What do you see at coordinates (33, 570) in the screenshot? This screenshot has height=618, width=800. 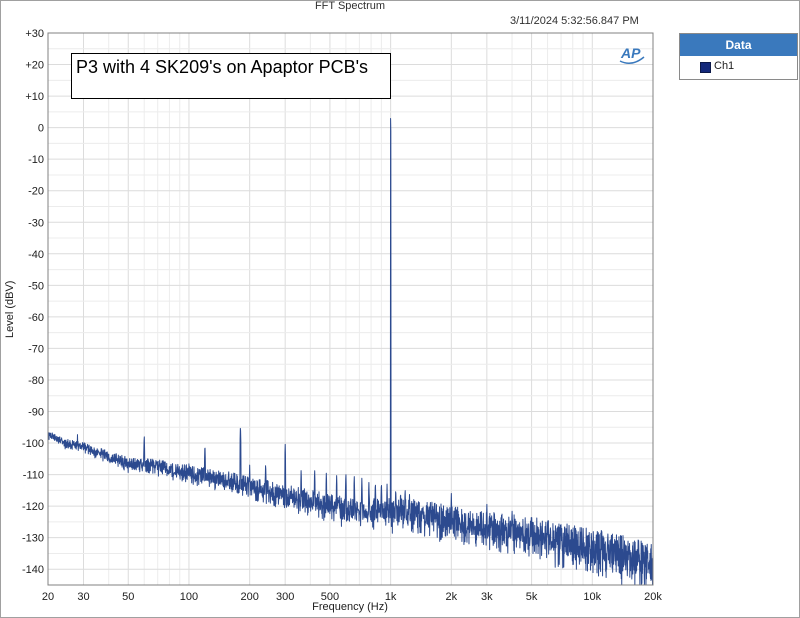 I see `y-tick-label: -140` at bounding box center [33, 570].